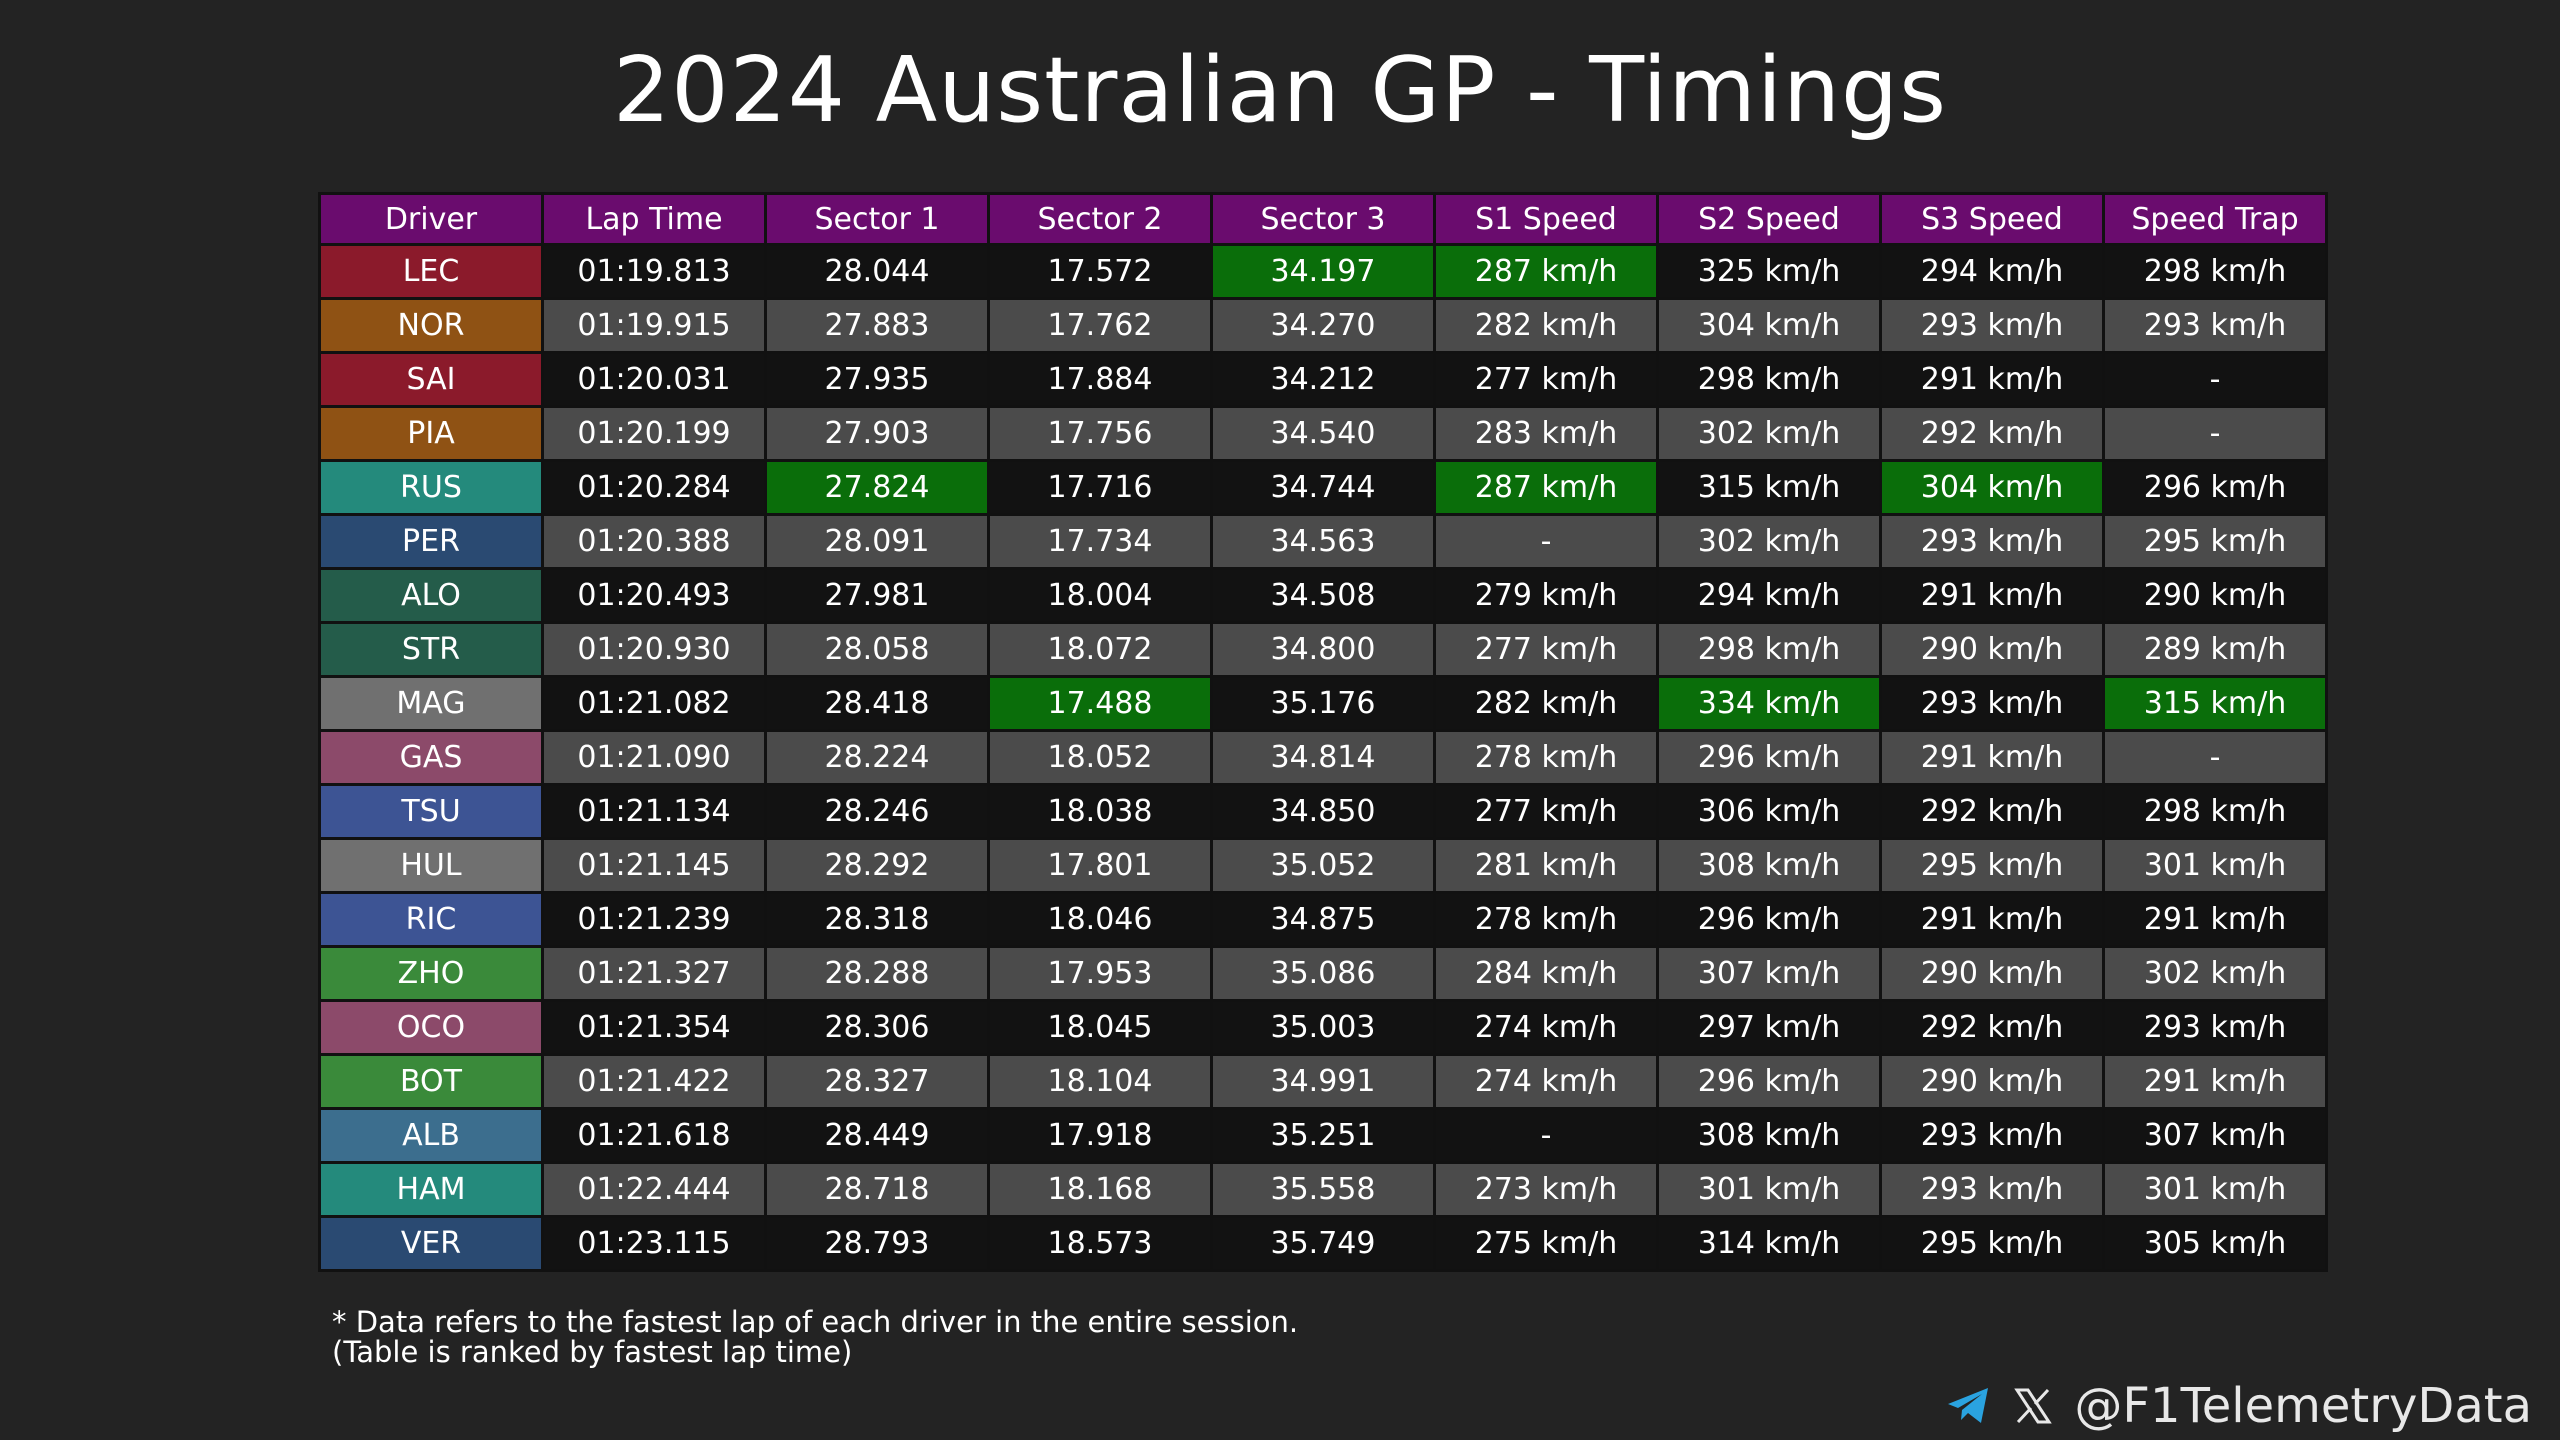 The image size is (2560, 1440). What do you see at coordinates (1100, 919) in the screenshot?
I see `table-cell: 18.046` at bounding box center [1100, 919].